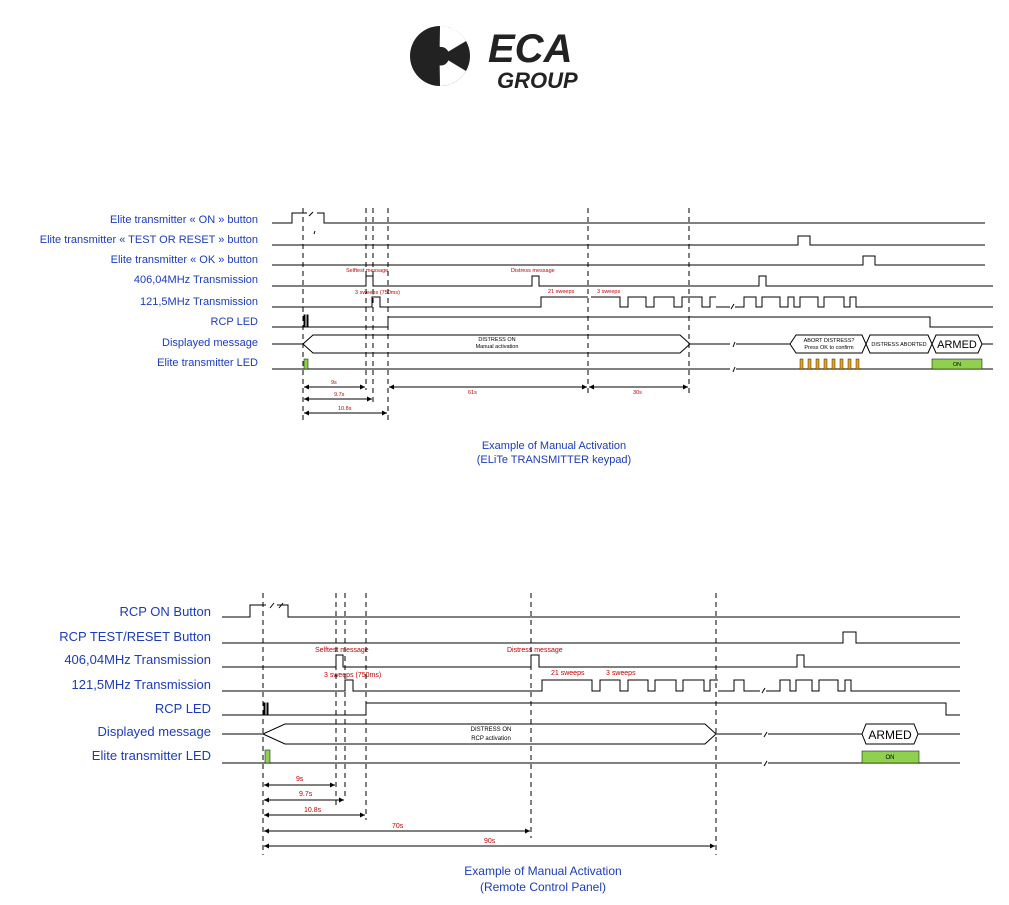 The height and width of the screenshot is (905, 1009). Describe the element at coordinates (628, 218) in the screenshot. I see `wave-on-button` at that location.